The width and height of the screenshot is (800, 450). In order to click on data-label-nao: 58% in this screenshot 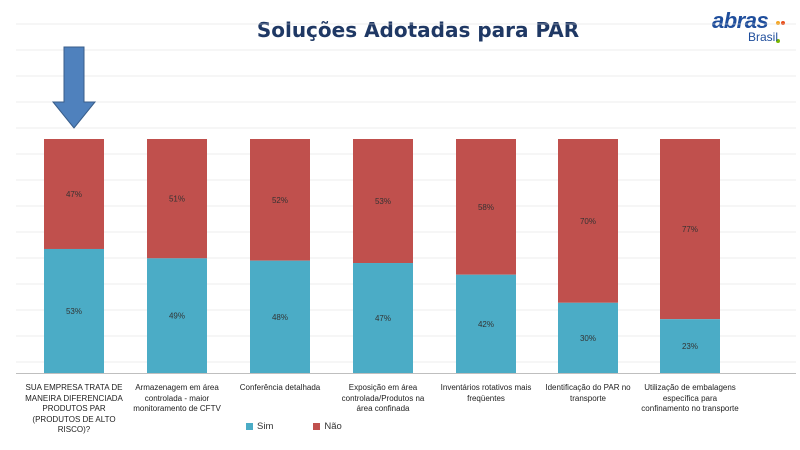, I will do `click(486, 207)`.